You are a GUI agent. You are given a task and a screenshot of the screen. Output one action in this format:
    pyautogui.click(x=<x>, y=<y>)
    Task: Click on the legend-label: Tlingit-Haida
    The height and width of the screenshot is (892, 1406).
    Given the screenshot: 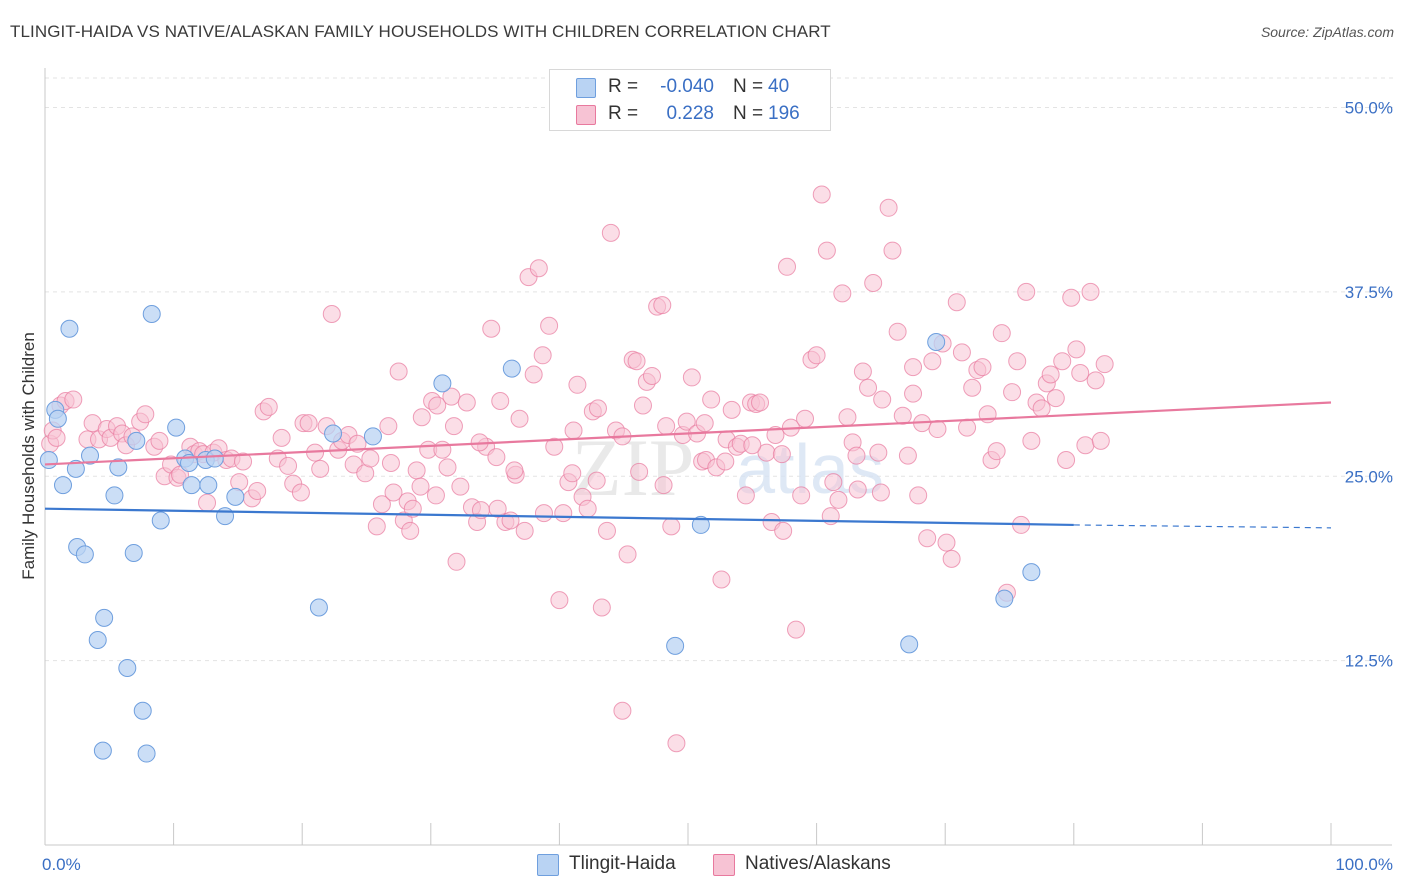 What is the action you would take?
    pyautogui.click(x=622, y=863)
    